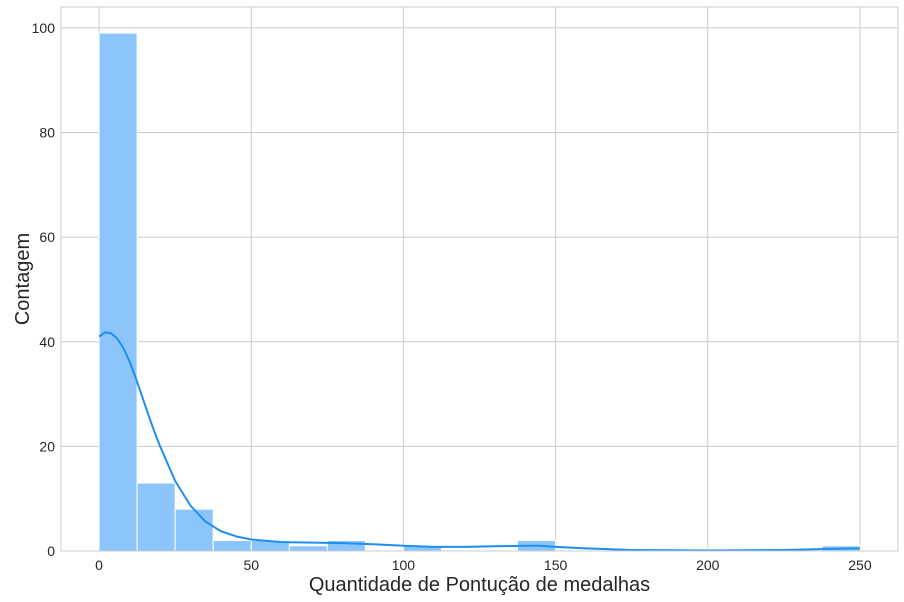 The height and width of the screenshot is (602, 904). Describe the element at coordinates (47, 133) in the screenshot. I see `y-tick-label: 80` at that location.